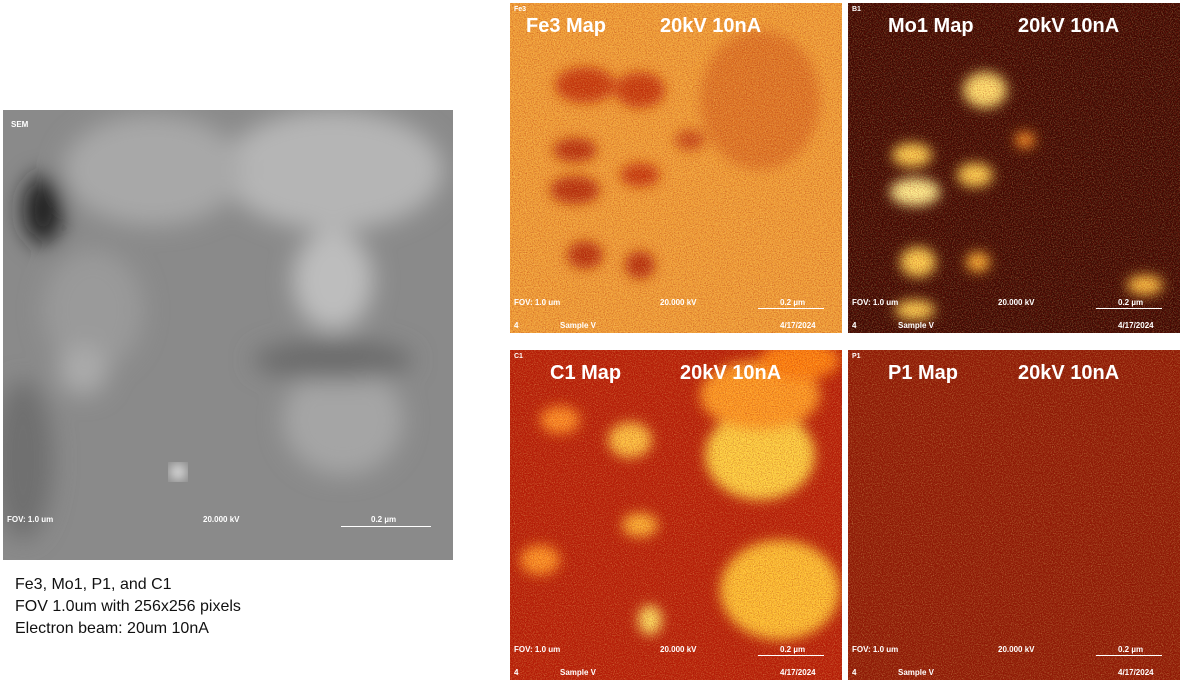 This screenshot has height=682, width=1182. What do you see at coordinates (518, 356) in the screenshot?
I see `corner-label: C1` at bounding box center [518, 356].